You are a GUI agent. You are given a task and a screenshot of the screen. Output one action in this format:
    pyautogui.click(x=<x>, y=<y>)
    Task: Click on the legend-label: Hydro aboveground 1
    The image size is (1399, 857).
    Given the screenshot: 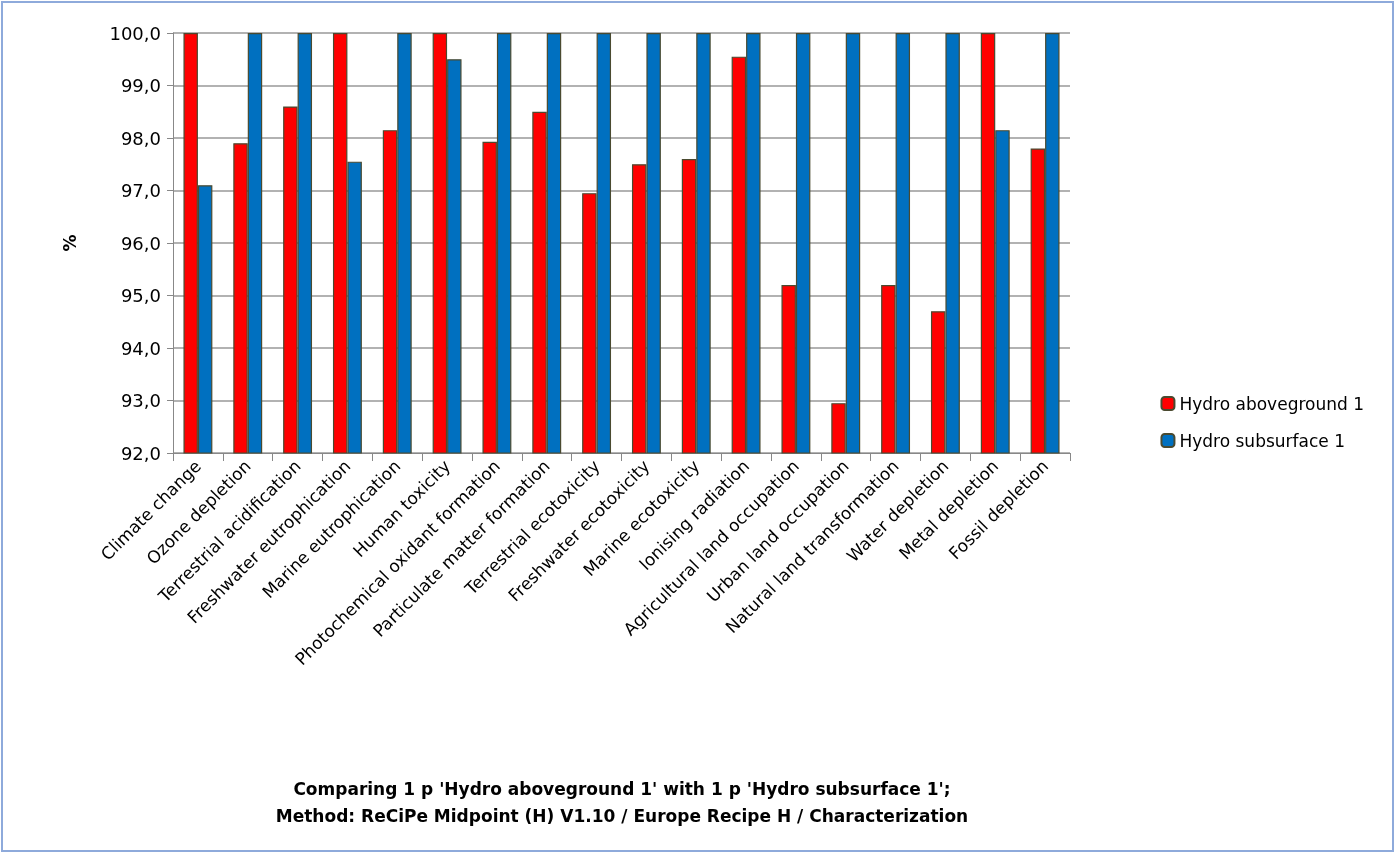 What is the action you would take?
    pyautogui.click(x=1272, y=403)
    